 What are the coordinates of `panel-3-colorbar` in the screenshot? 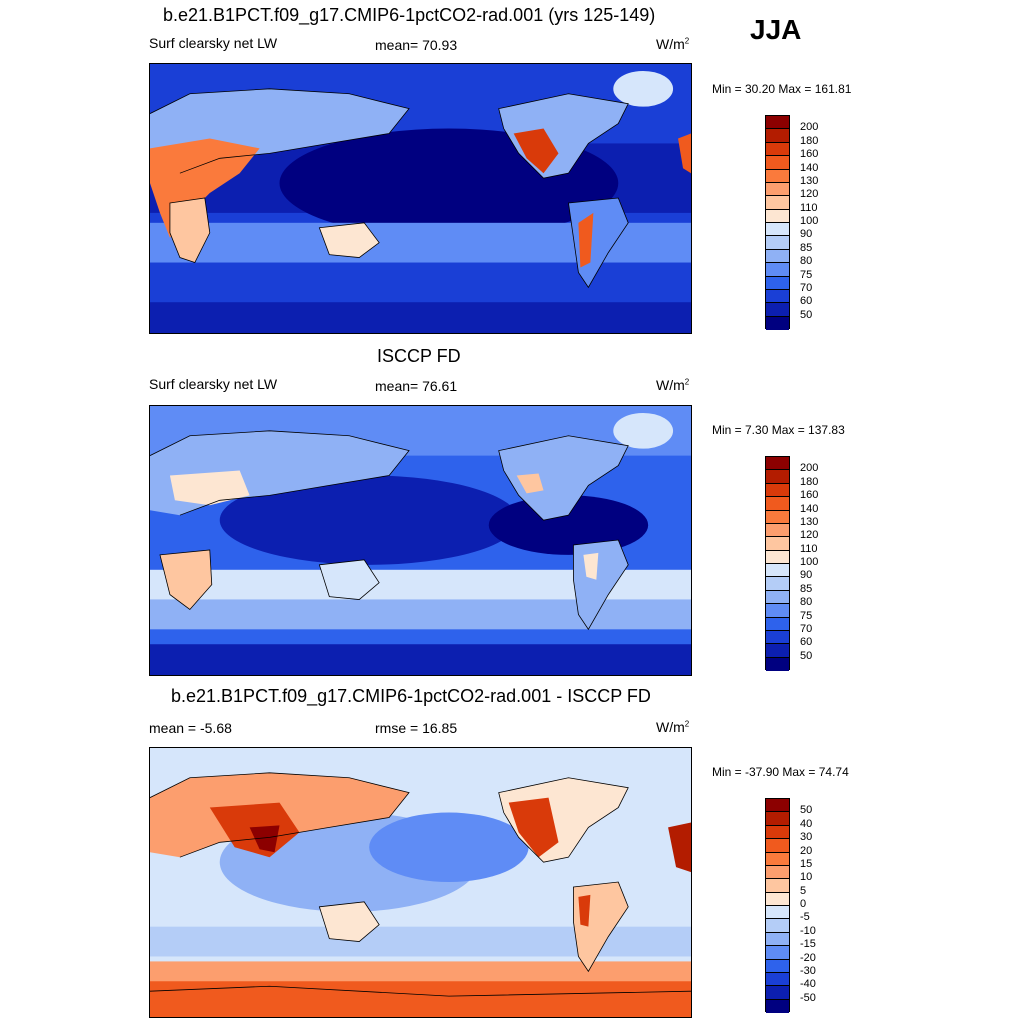 It's located at (777, 905).